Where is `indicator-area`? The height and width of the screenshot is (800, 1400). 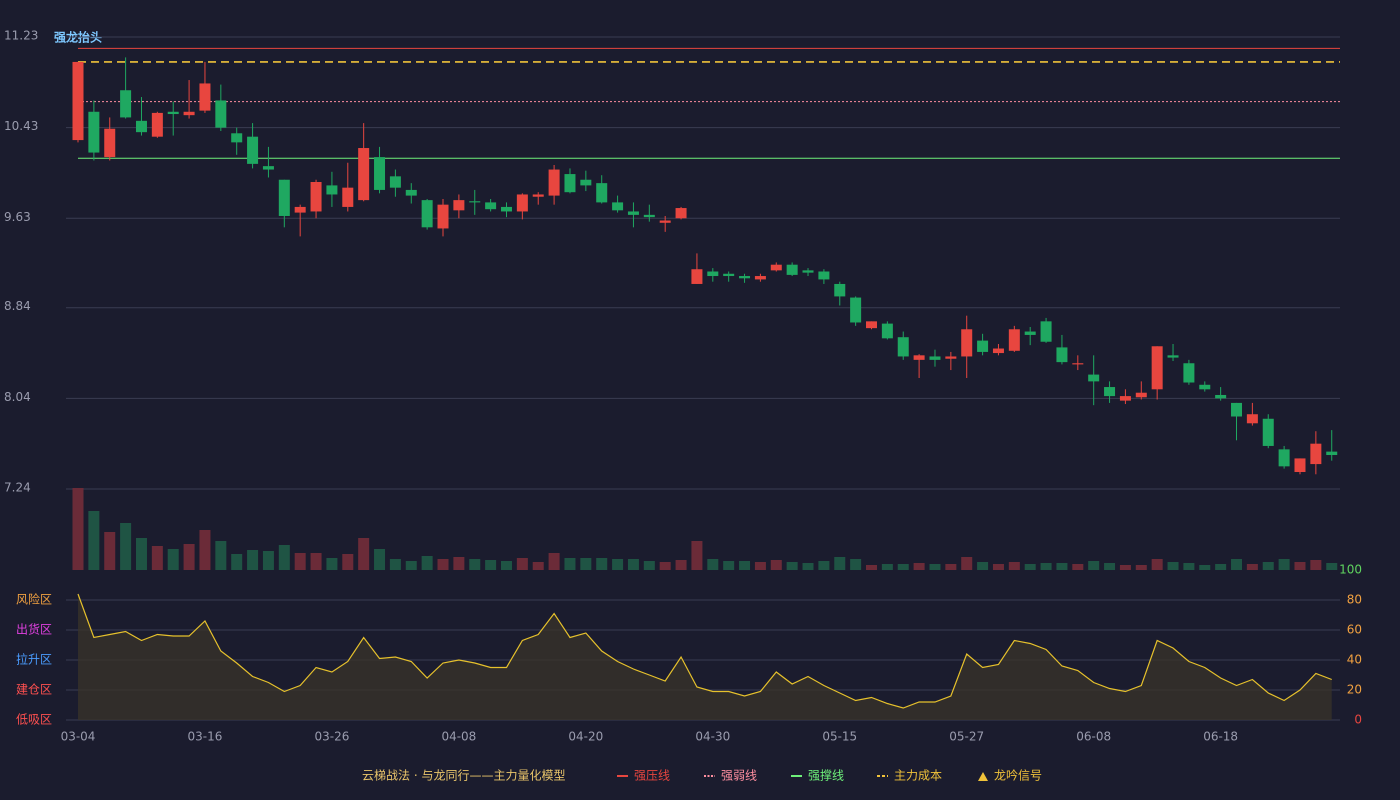
indicator-area is located at coordinates (705, 657).